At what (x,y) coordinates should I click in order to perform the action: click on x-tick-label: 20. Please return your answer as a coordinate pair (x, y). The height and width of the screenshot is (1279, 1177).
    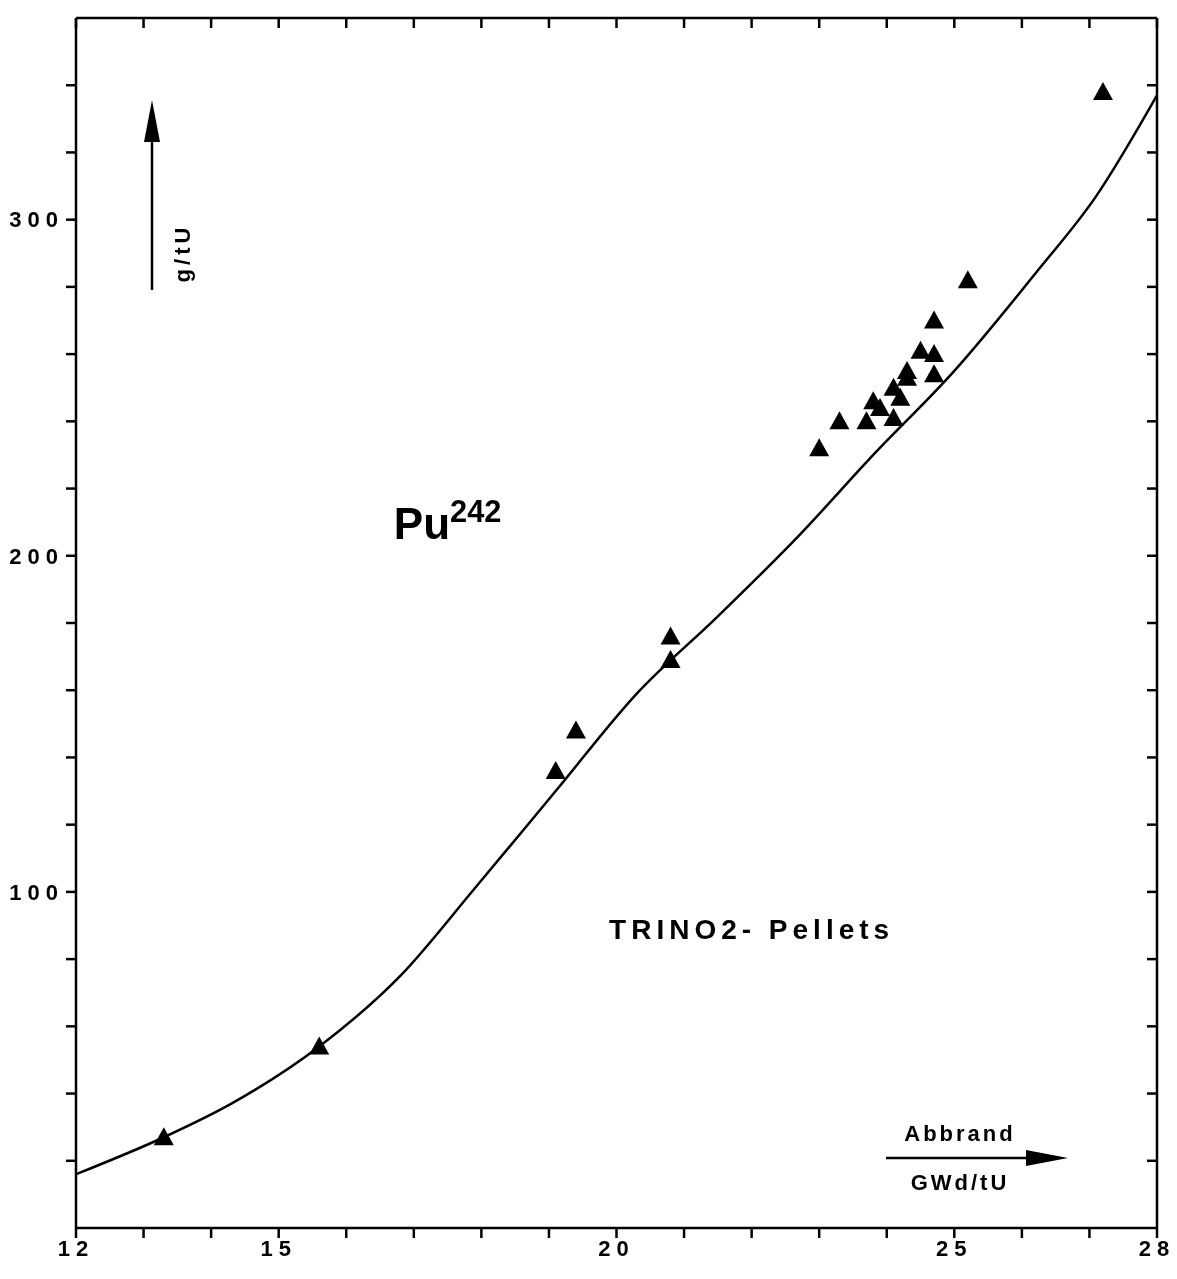
    Looking at the image, I should click on (616, 1248).